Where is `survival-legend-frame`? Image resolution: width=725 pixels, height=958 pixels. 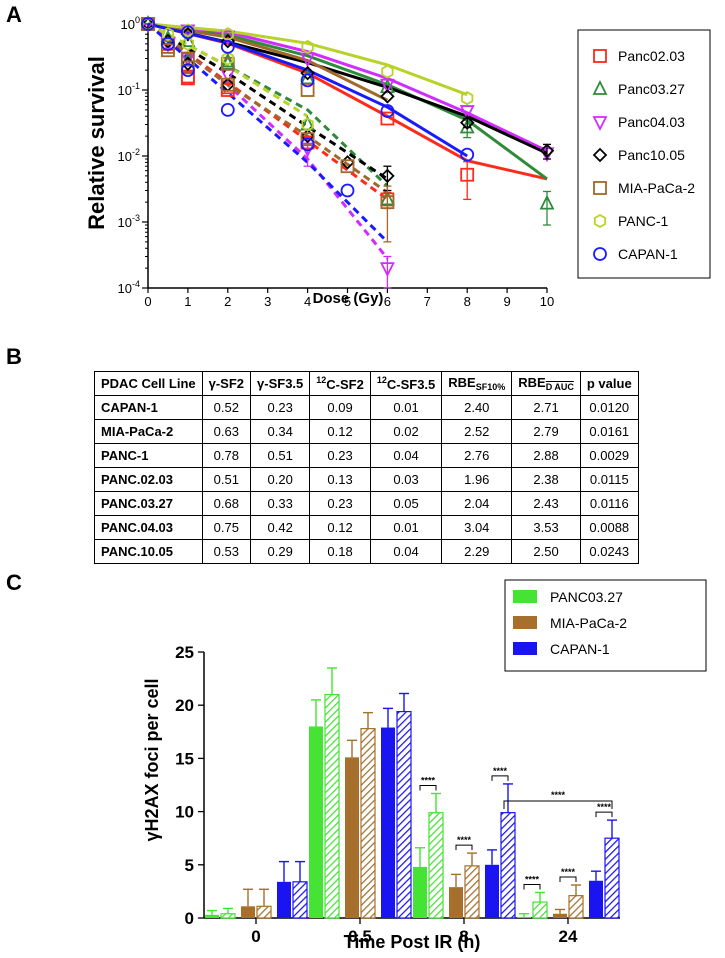 survival-legend-frame is located at coordinates (644, 154).